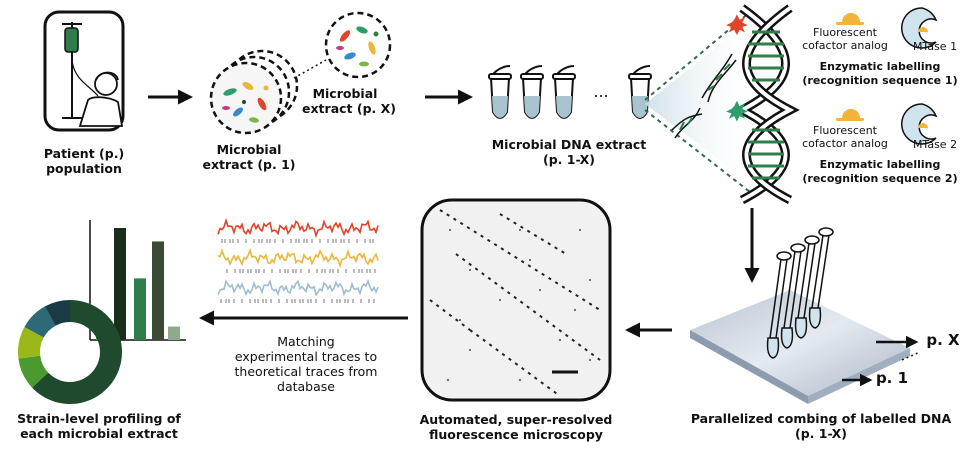 This screenshot has height=454, width=974. I want to click on label-px: p. X, so click(943, 340).